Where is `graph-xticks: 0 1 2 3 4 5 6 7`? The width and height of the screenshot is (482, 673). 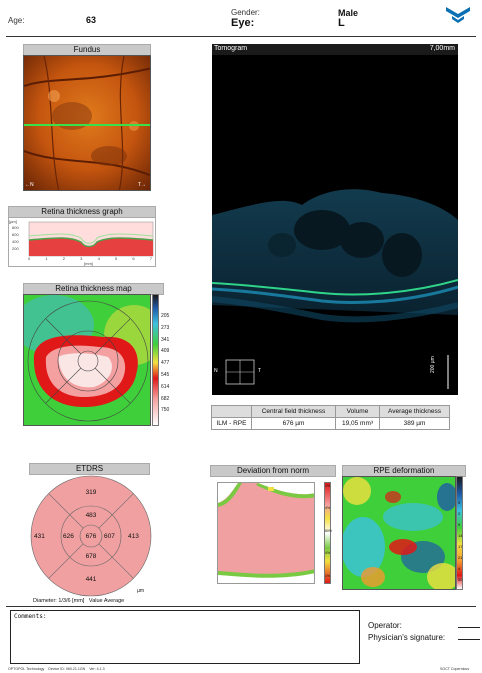 graph-xticks: 0 1 2 3 4 5 6 7 is located at coordinates (90, 258).